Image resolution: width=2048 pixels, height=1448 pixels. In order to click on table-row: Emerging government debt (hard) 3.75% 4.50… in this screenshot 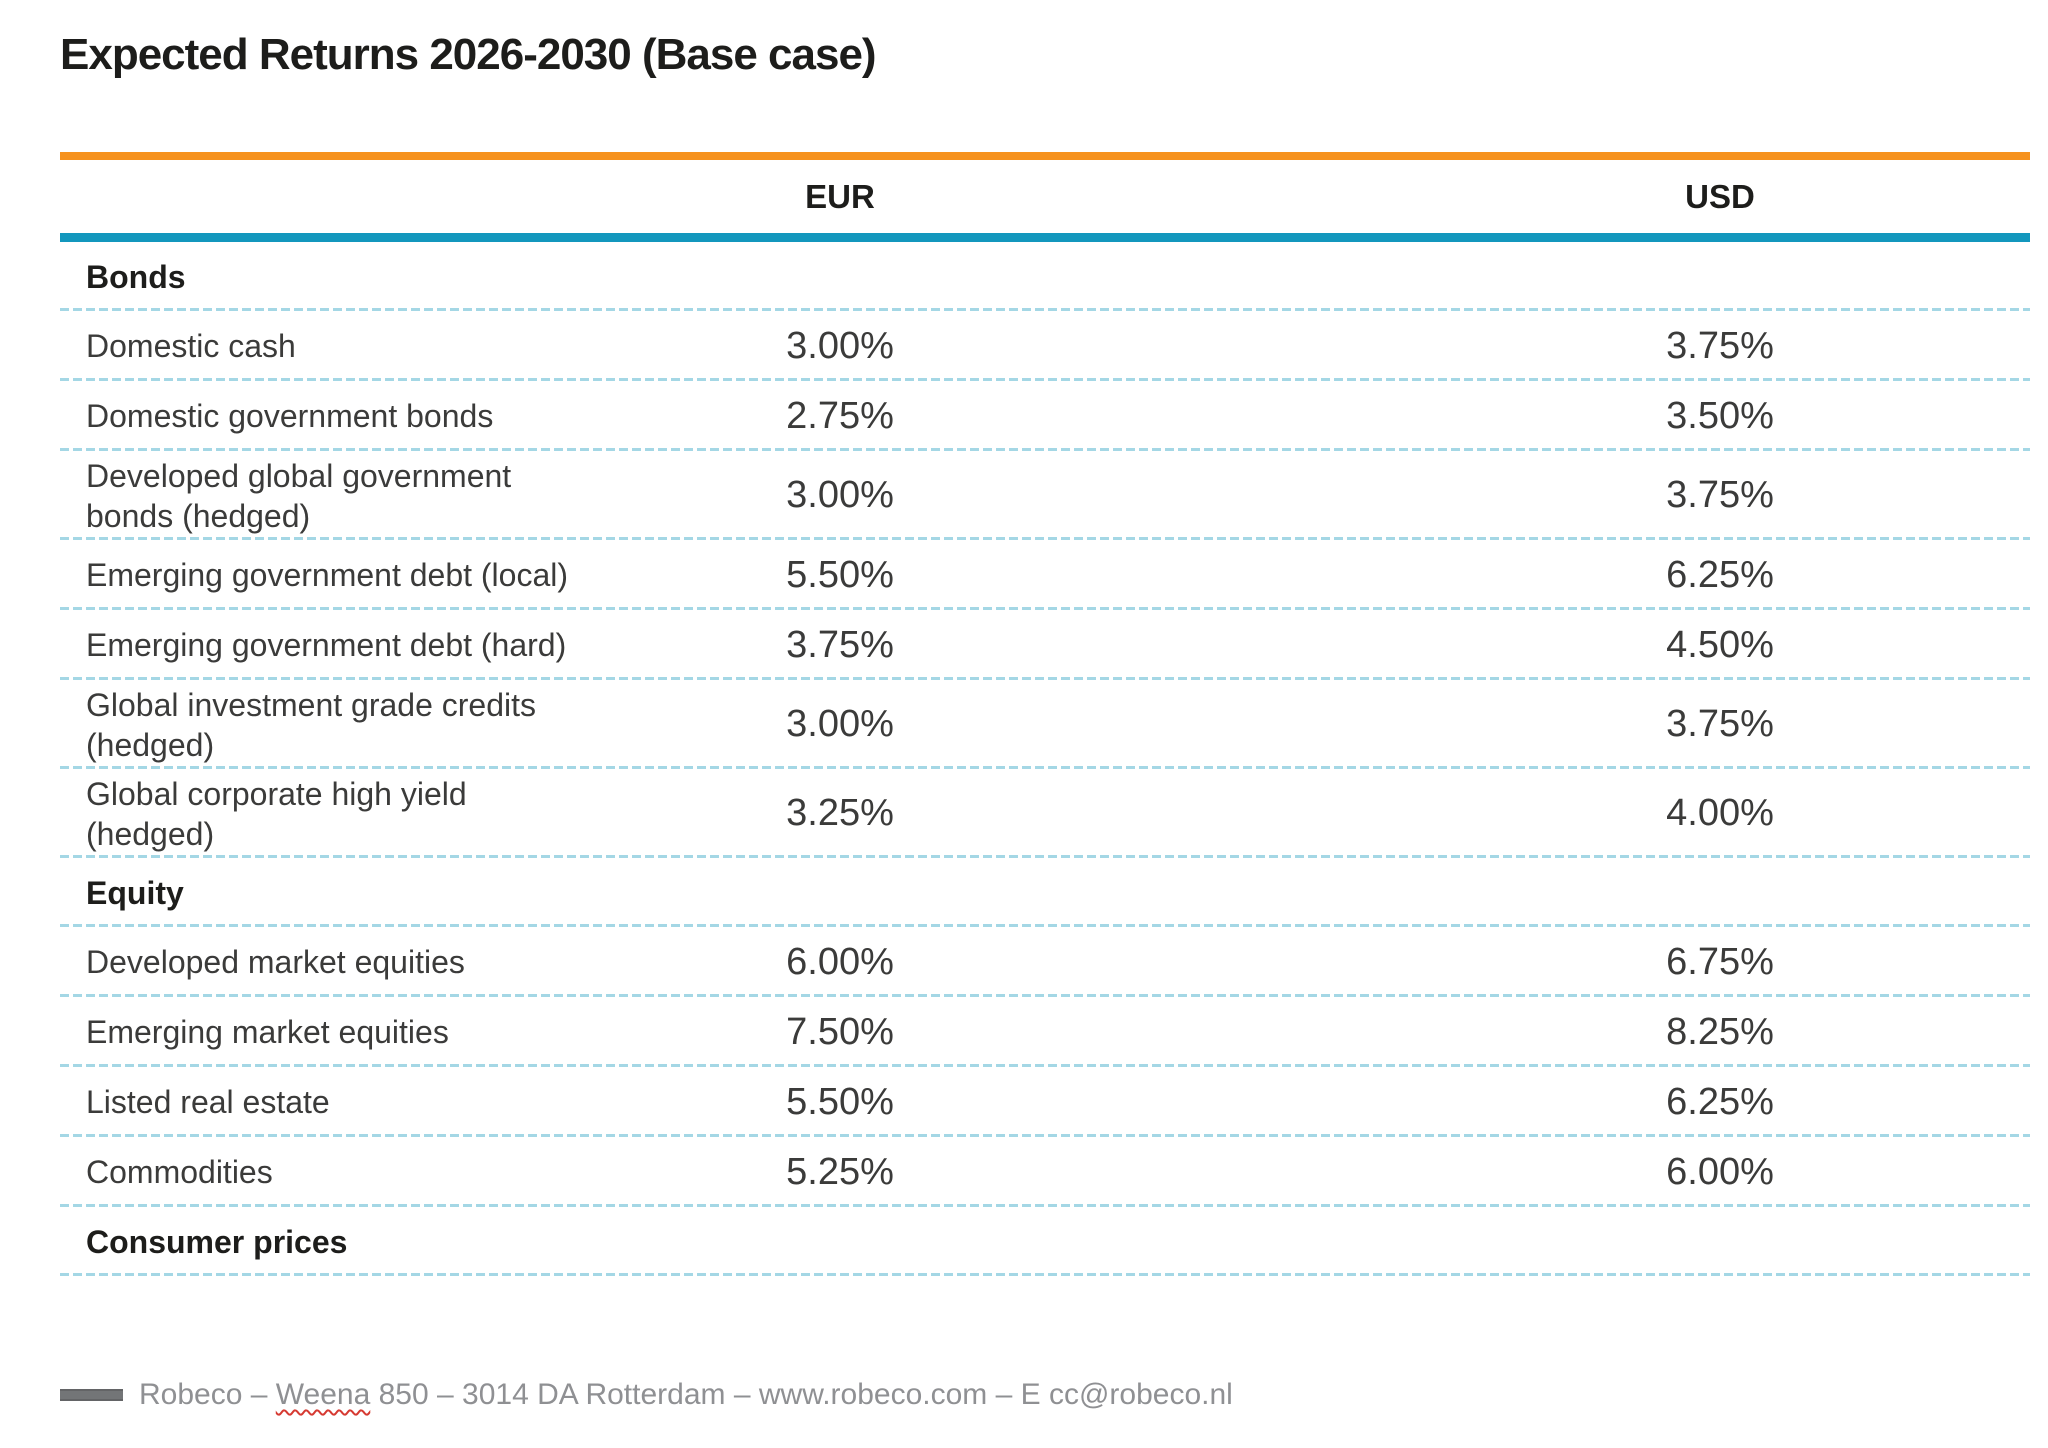, I will do `click(1045, 645)`.